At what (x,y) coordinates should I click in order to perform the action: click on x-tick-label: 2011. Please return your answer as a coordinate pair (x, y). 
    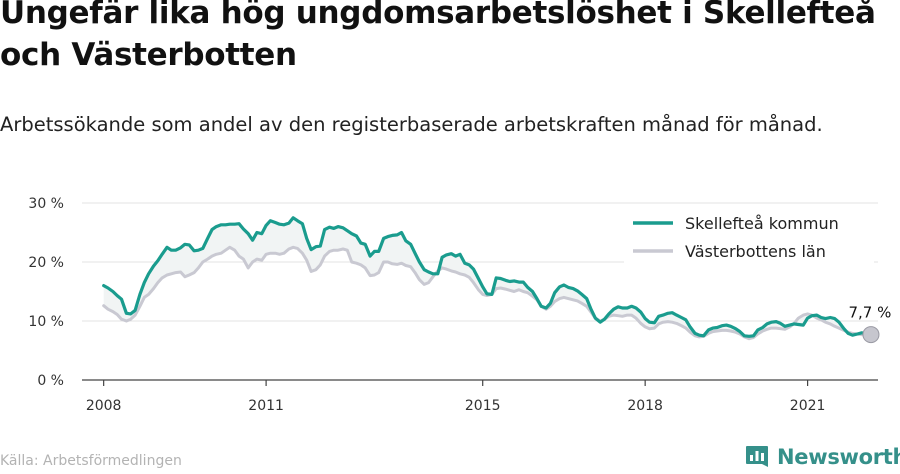
    Looking at the image, I should click on (266, 406).